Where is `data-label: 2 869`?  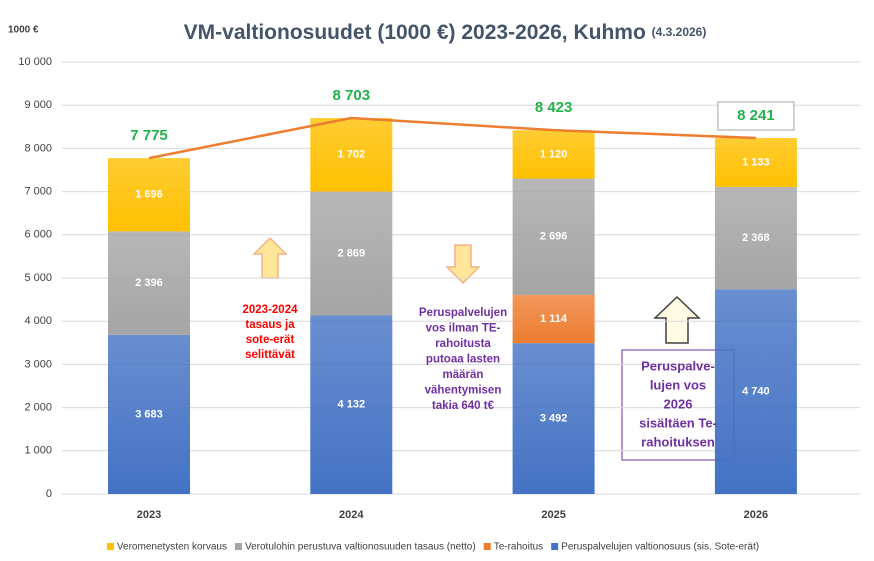 data-label: 2 869 is located at coordinates (352, 253).